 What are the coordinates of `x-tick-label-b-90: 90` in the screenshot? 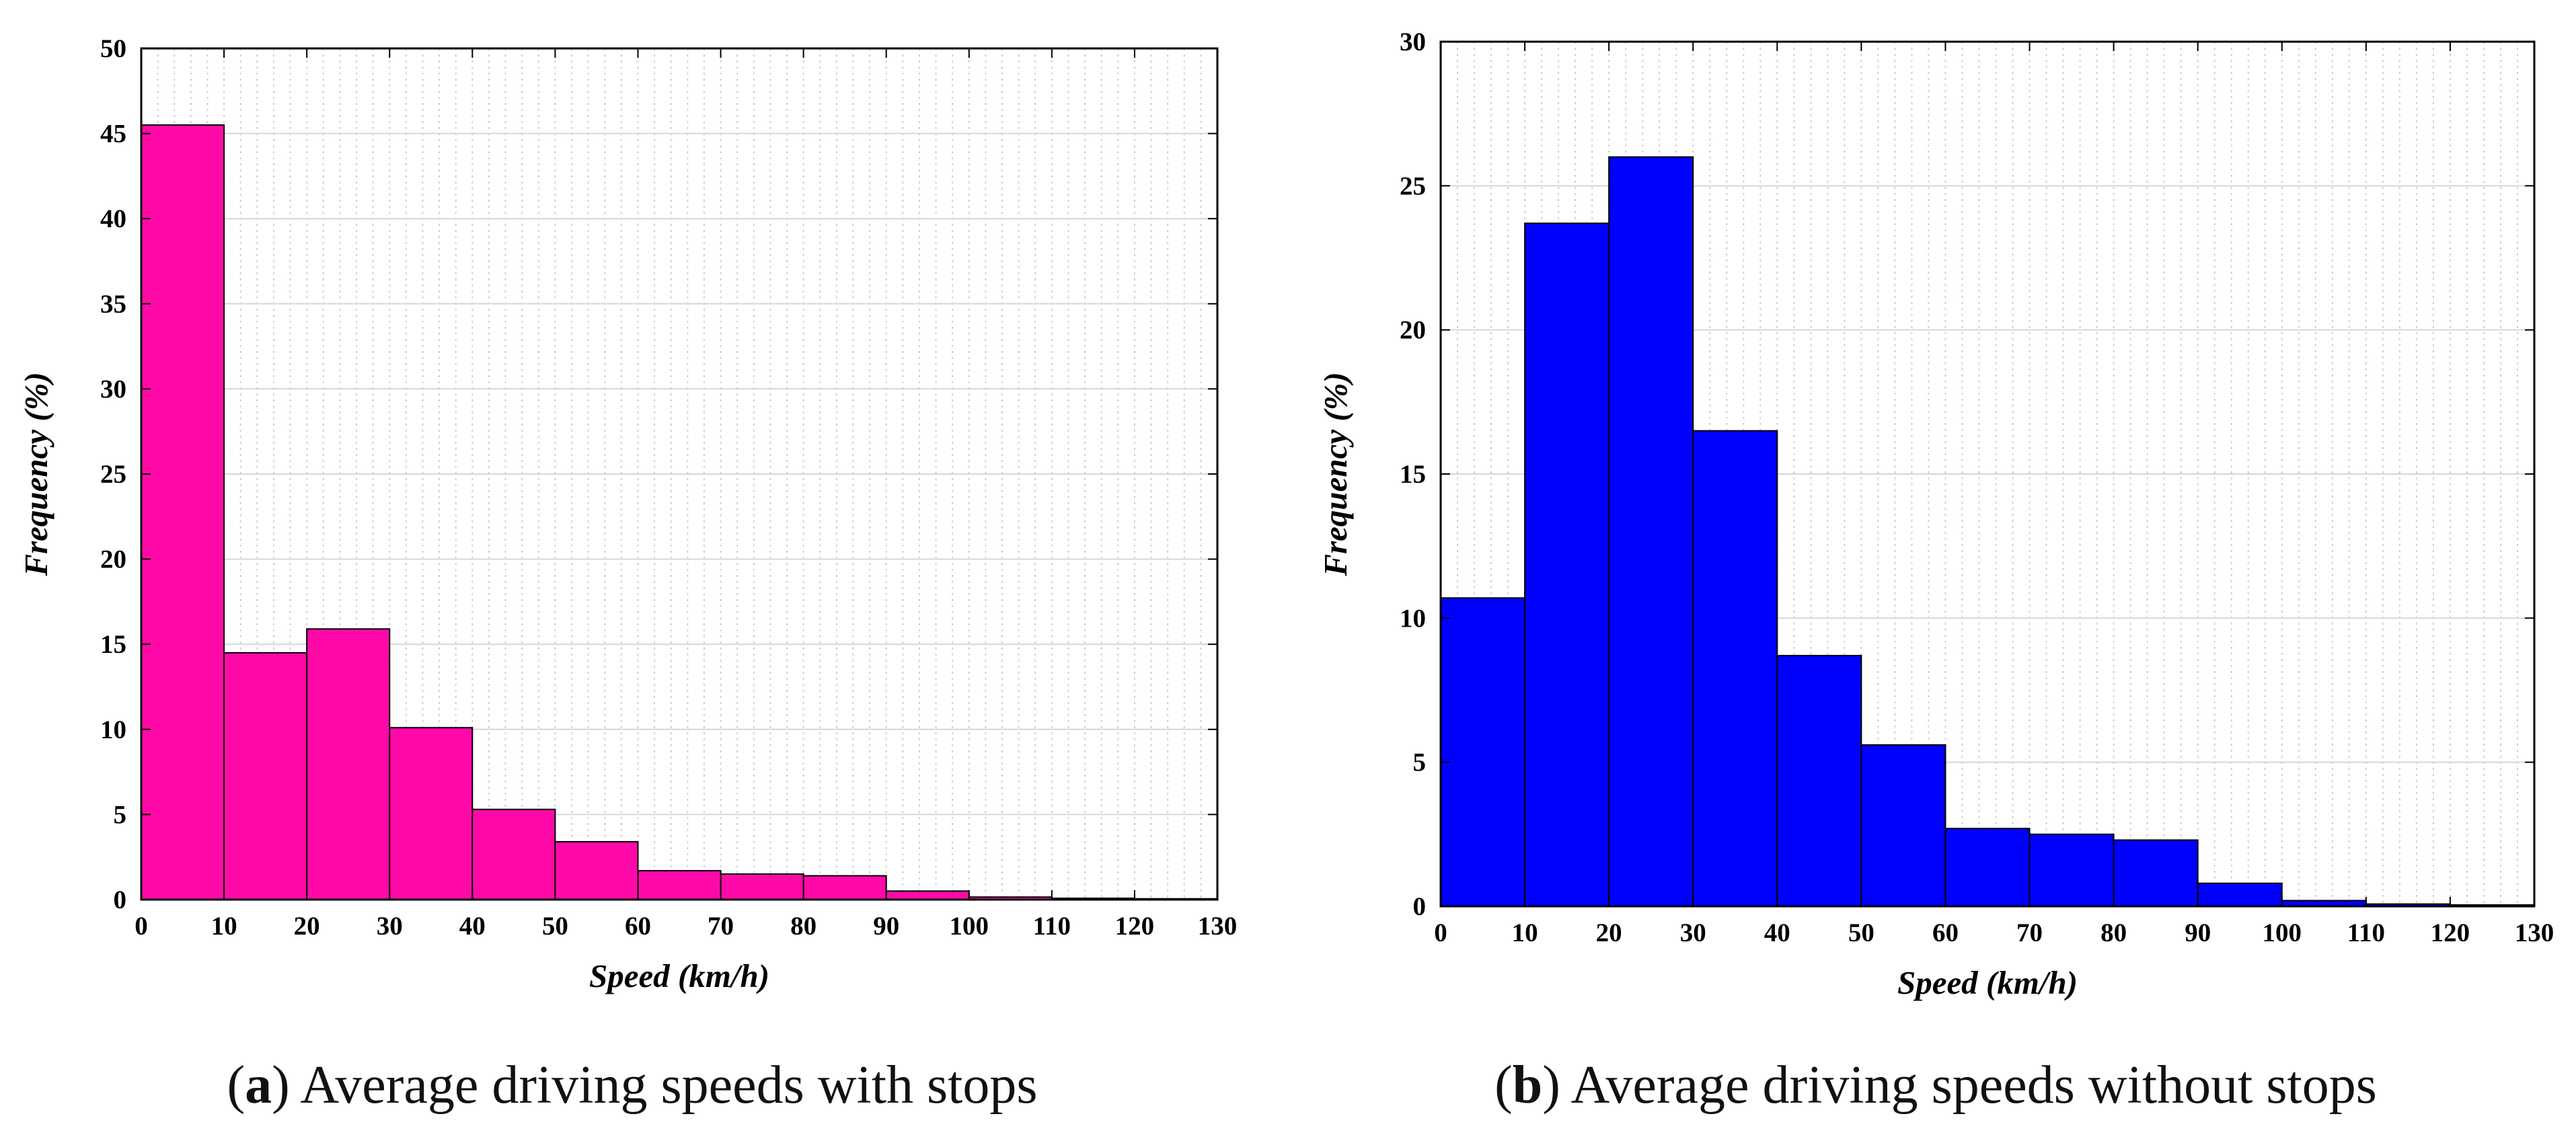 It's located at (2198, 932).